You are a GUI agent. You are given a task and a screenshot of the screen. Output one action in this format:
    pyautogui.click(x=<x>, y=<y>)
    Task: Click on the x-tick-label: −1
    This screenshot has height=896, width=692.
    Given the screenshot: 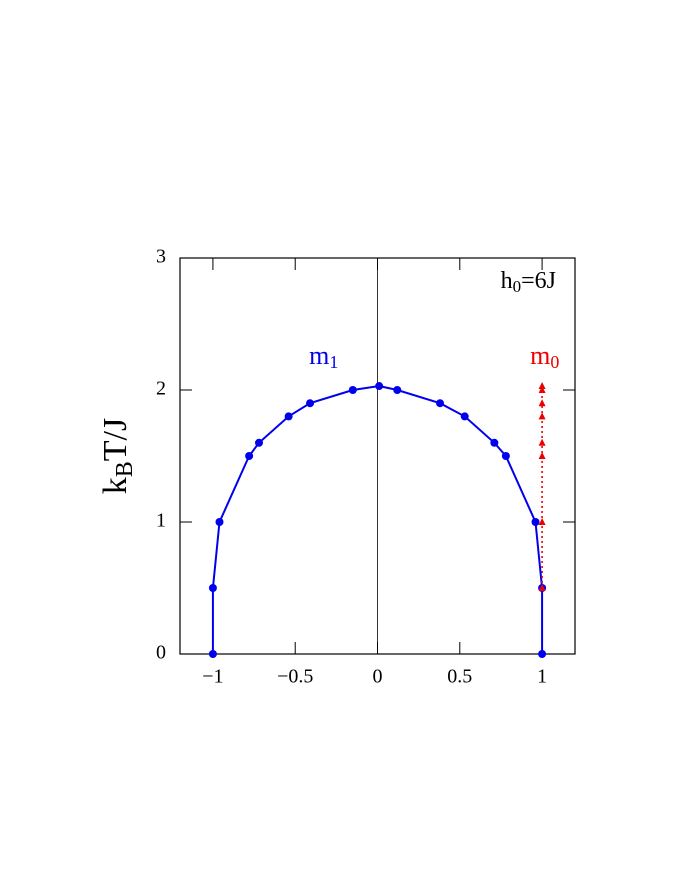 What is the action you would take?
    pyautogui.click(x=212, y=677)
    